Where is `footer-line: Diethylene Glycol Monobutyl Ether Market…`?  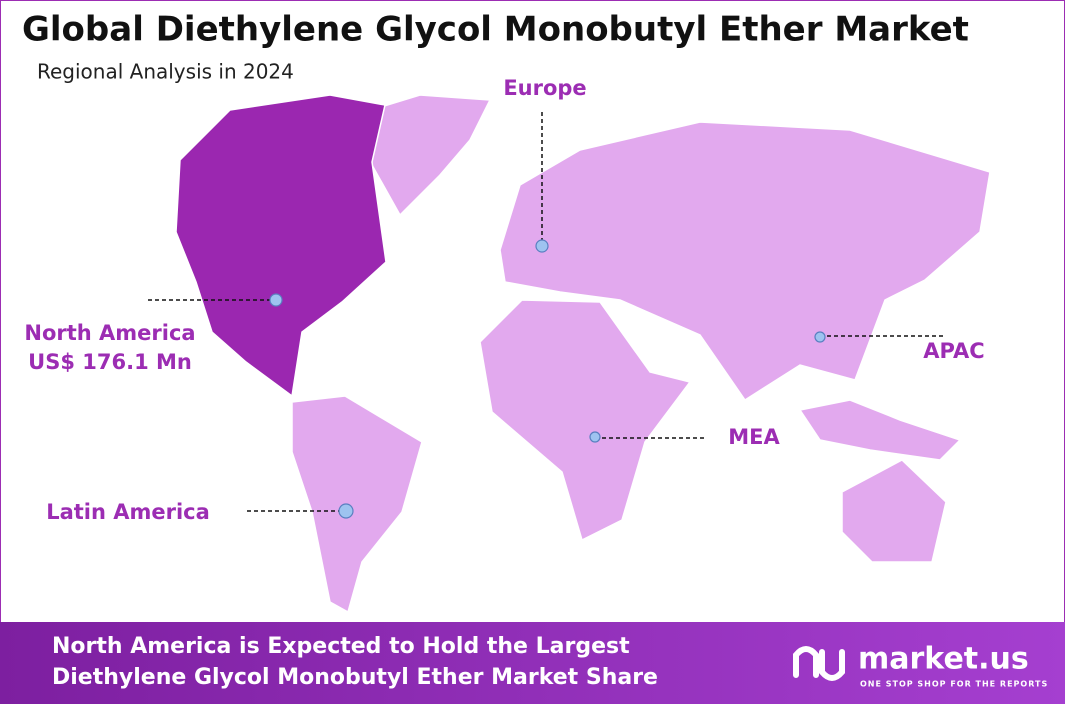 footer-line: Diethylene Glycol Monobutyl Ether Market… is located at coordinates (355, 677).